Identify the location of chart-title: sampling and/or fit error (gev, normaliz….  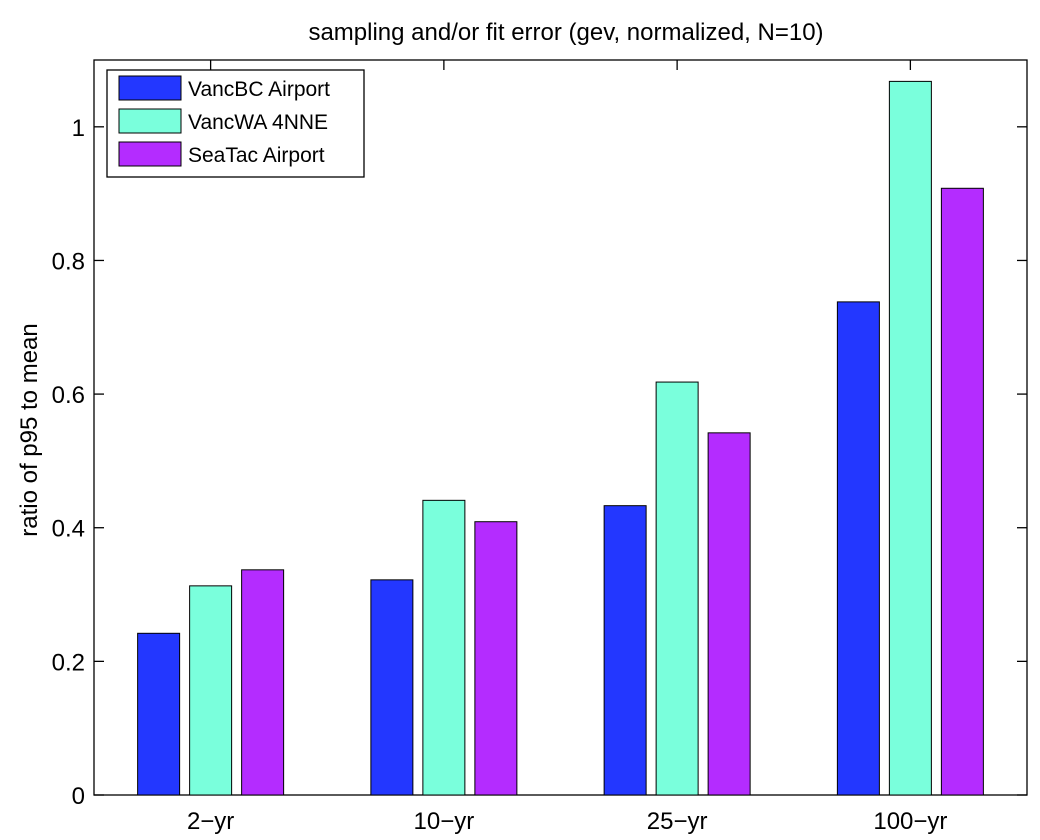
(565, 32).